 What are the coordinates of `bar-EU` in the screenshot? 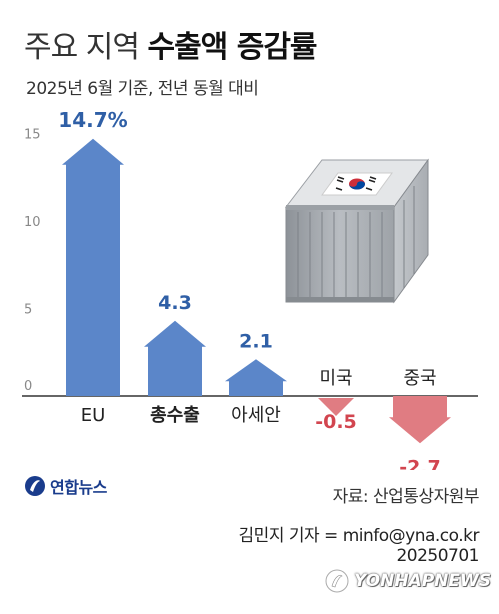 It's located at (93, 267).